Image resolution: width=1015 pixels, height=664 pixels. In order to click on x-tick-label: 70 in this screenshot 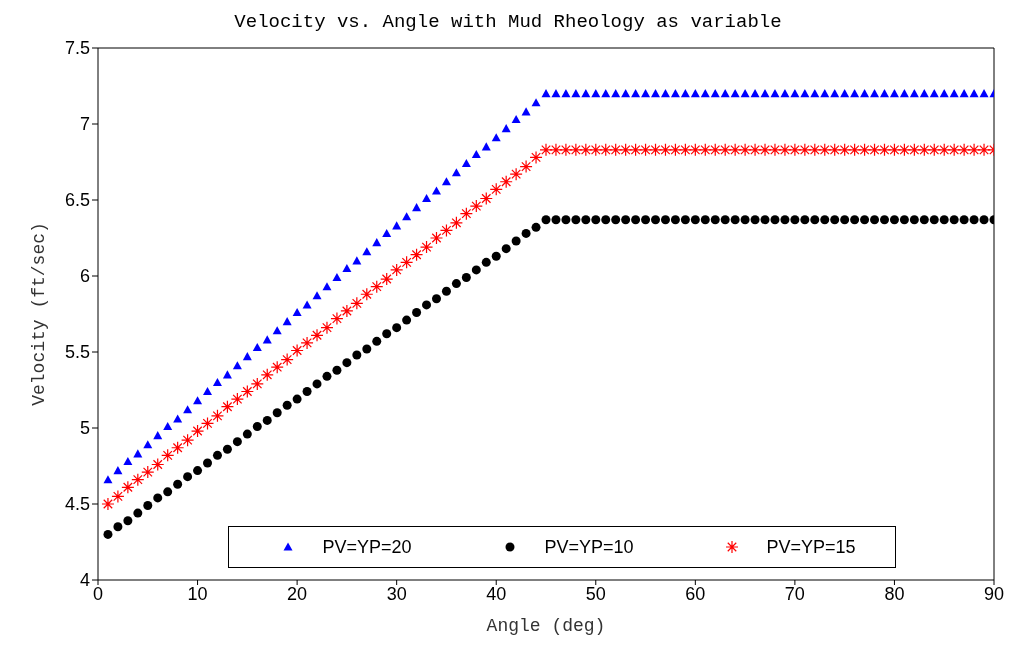, I will do `click(794, 593)`.